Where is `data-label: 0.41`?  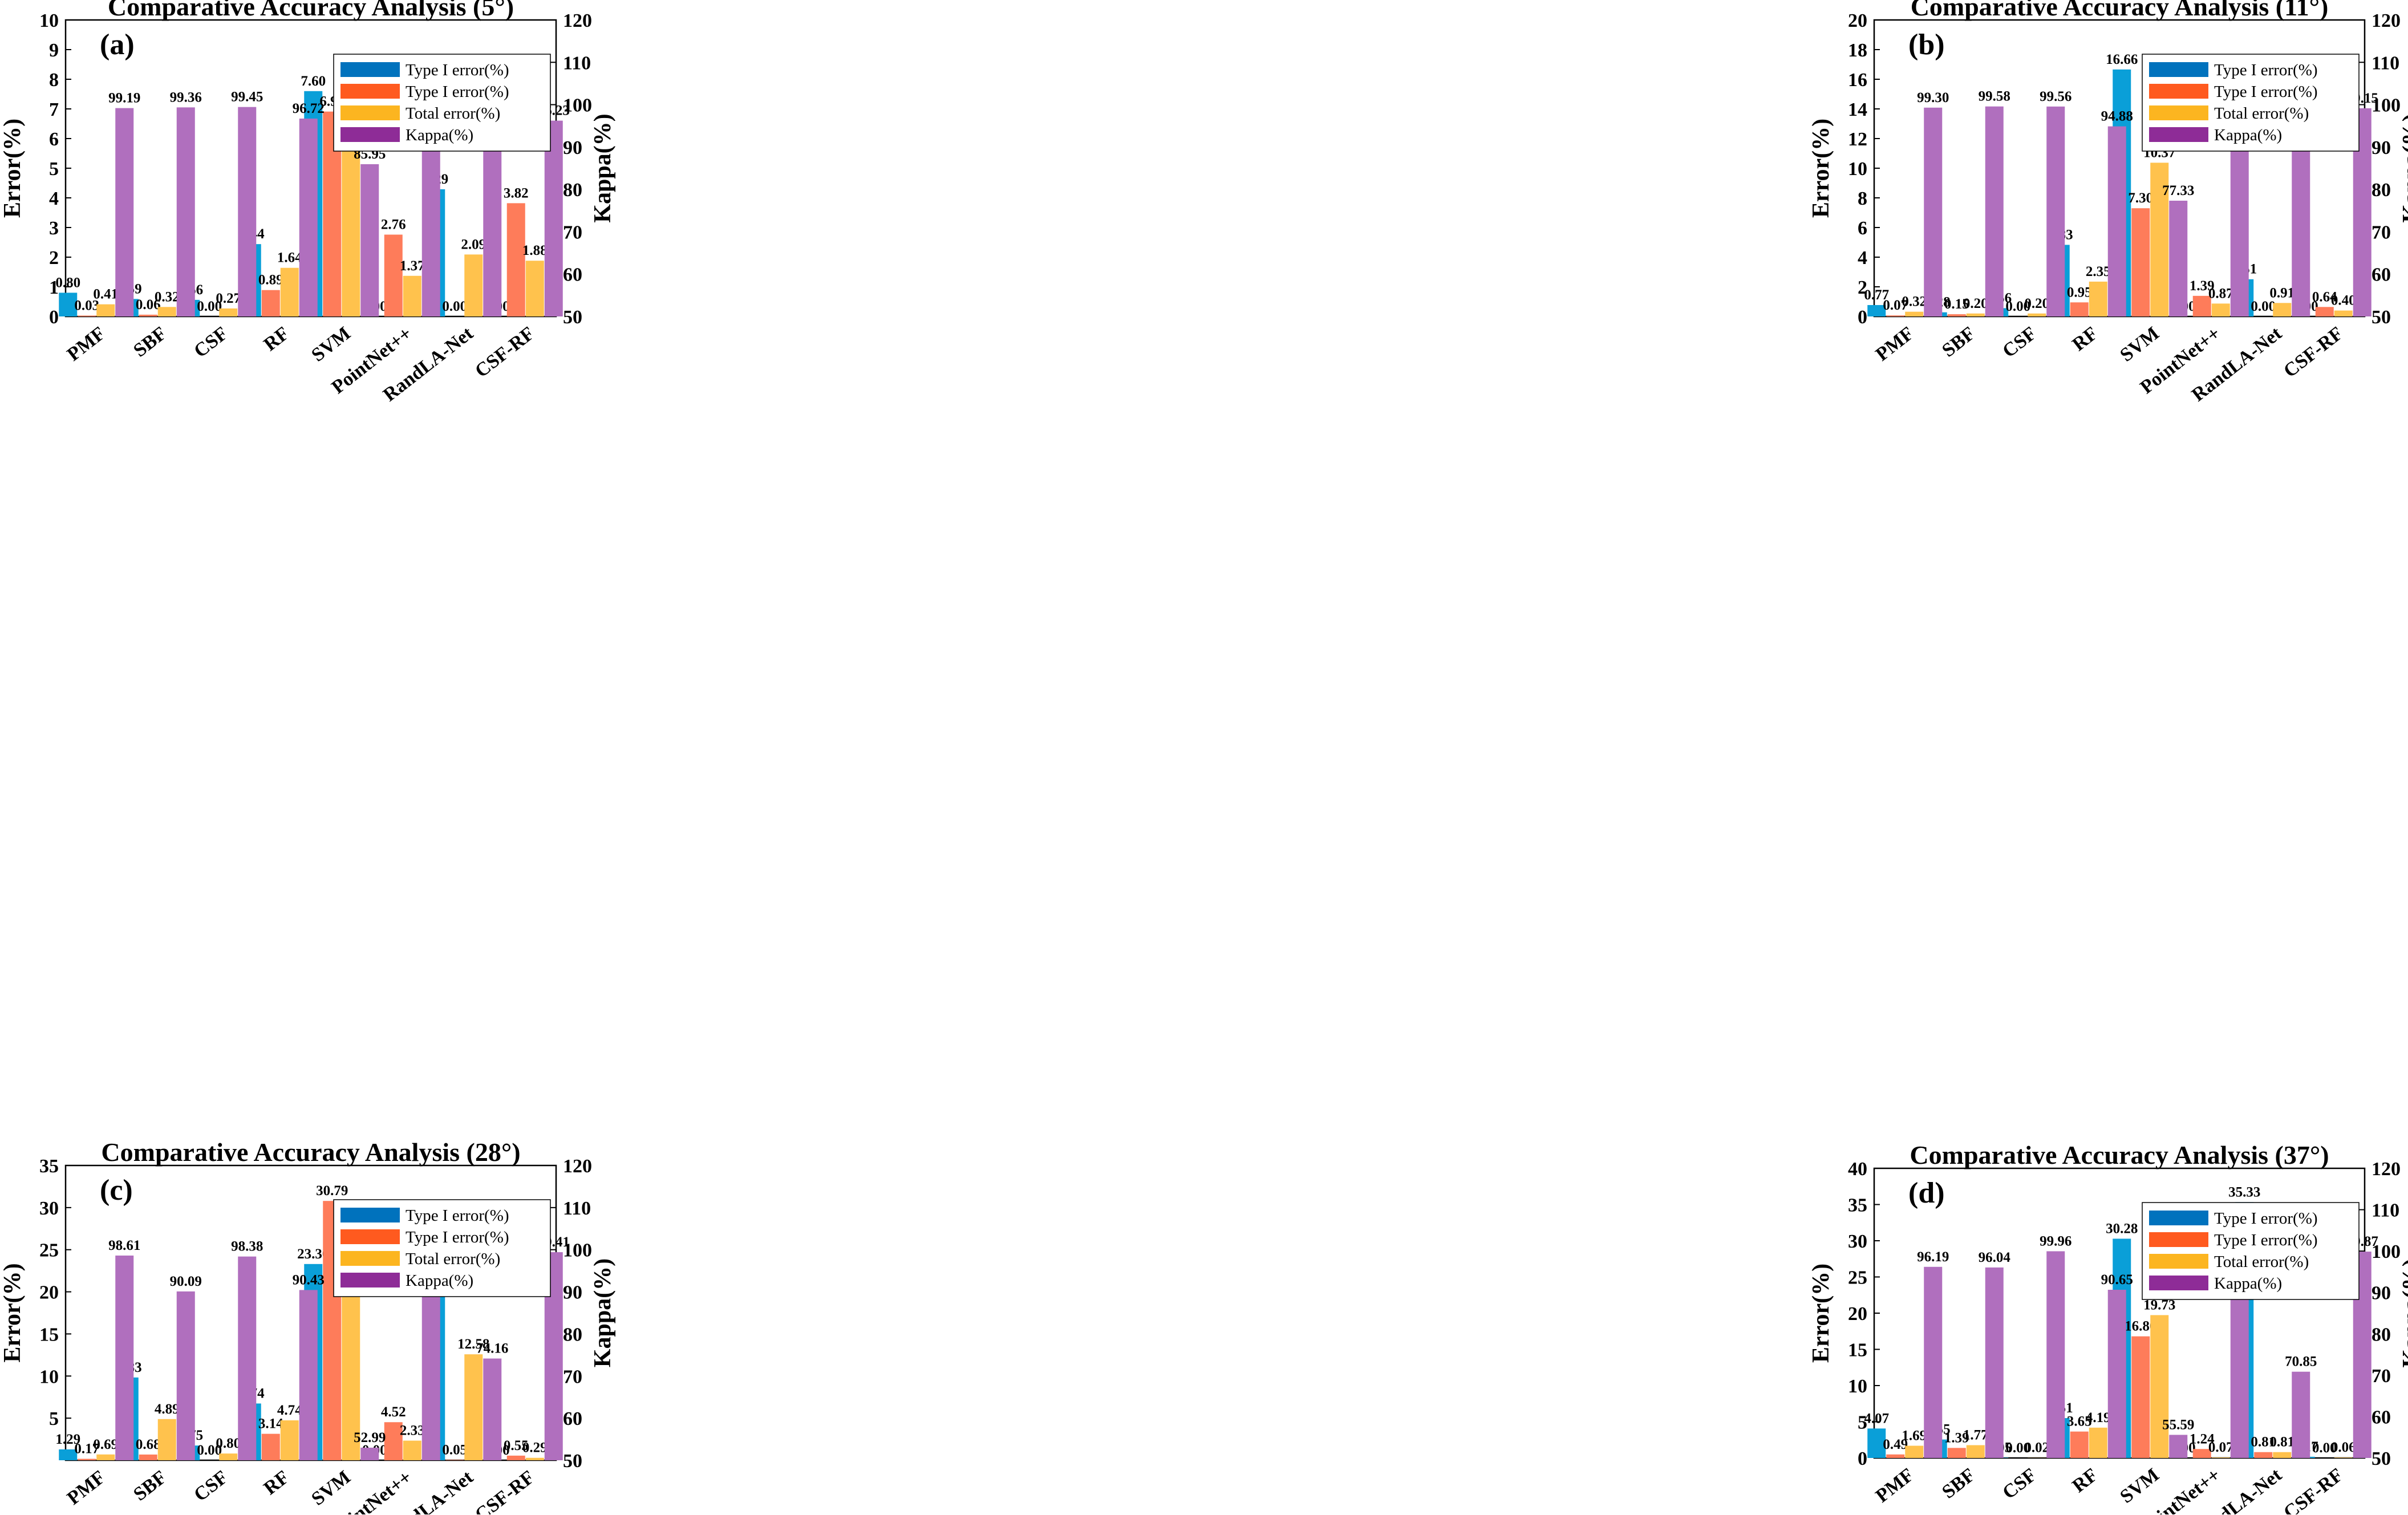
data-label: 0.41 is located at coordinates (105, 294).